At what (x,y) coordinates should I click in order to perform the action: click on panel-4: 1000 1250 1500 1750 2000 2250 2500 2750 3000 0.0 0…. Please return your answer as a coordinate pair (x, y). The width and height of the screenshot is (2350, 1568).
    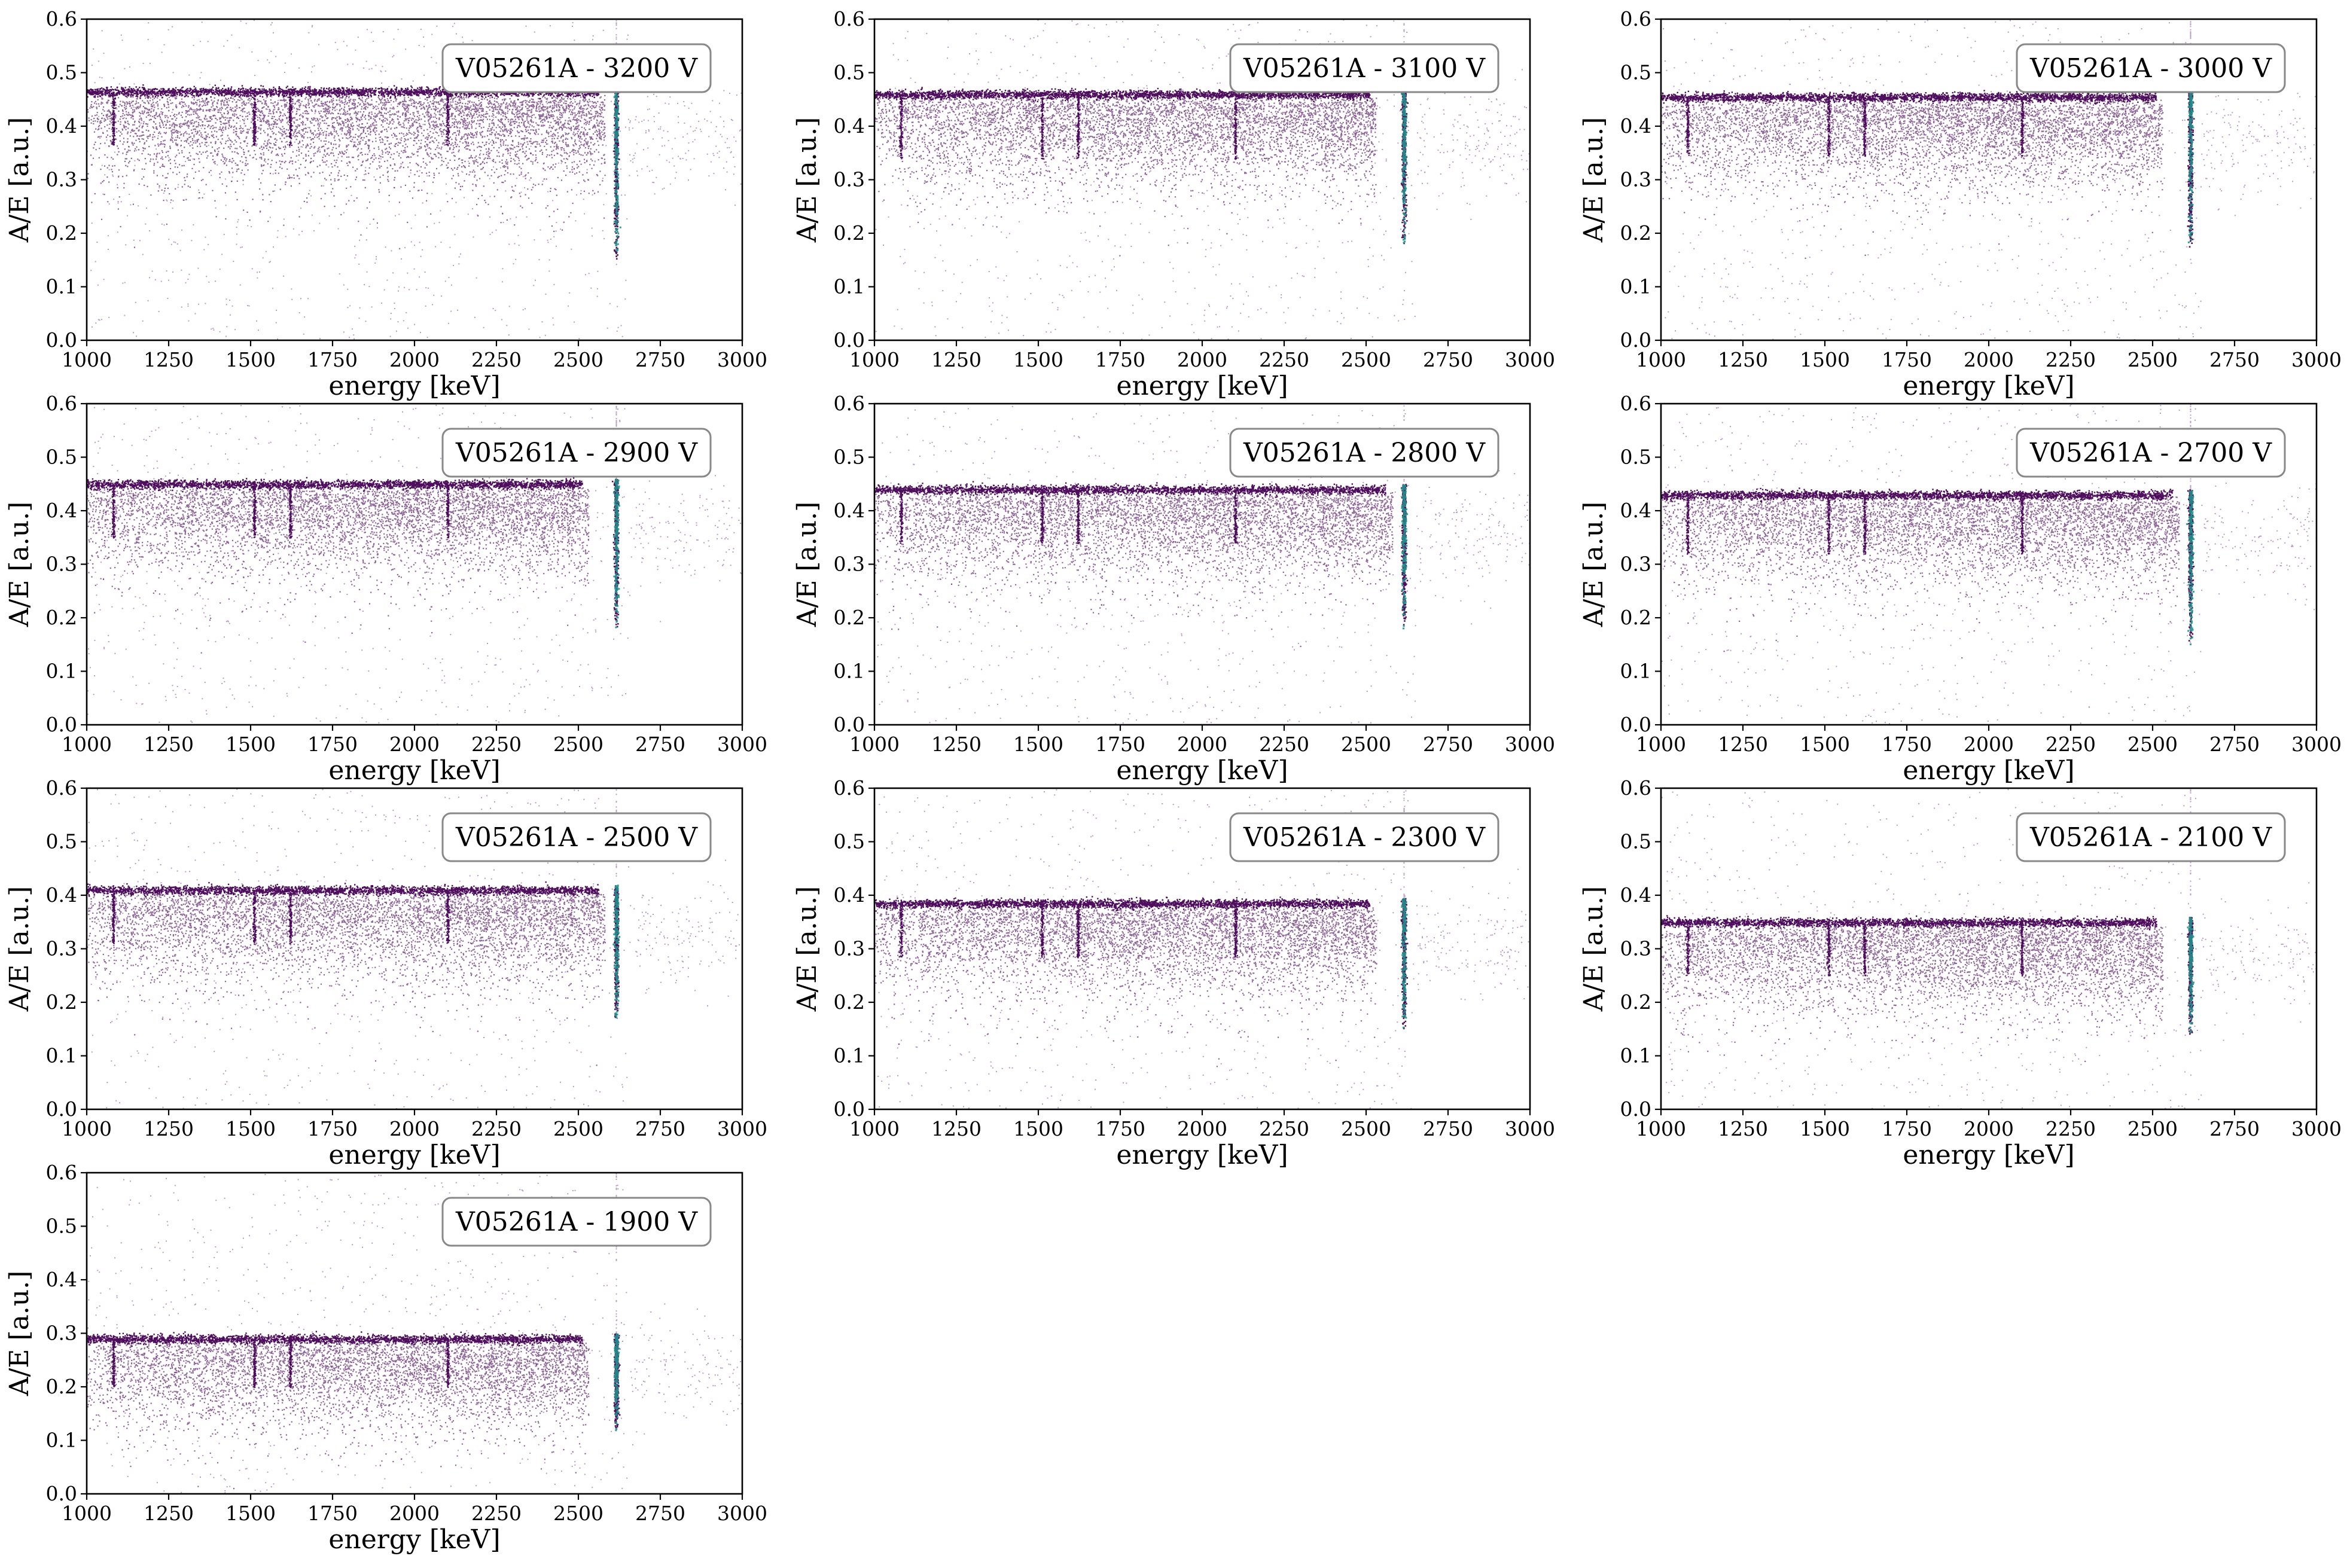
    Looking at the image, I should click on (385, 589).